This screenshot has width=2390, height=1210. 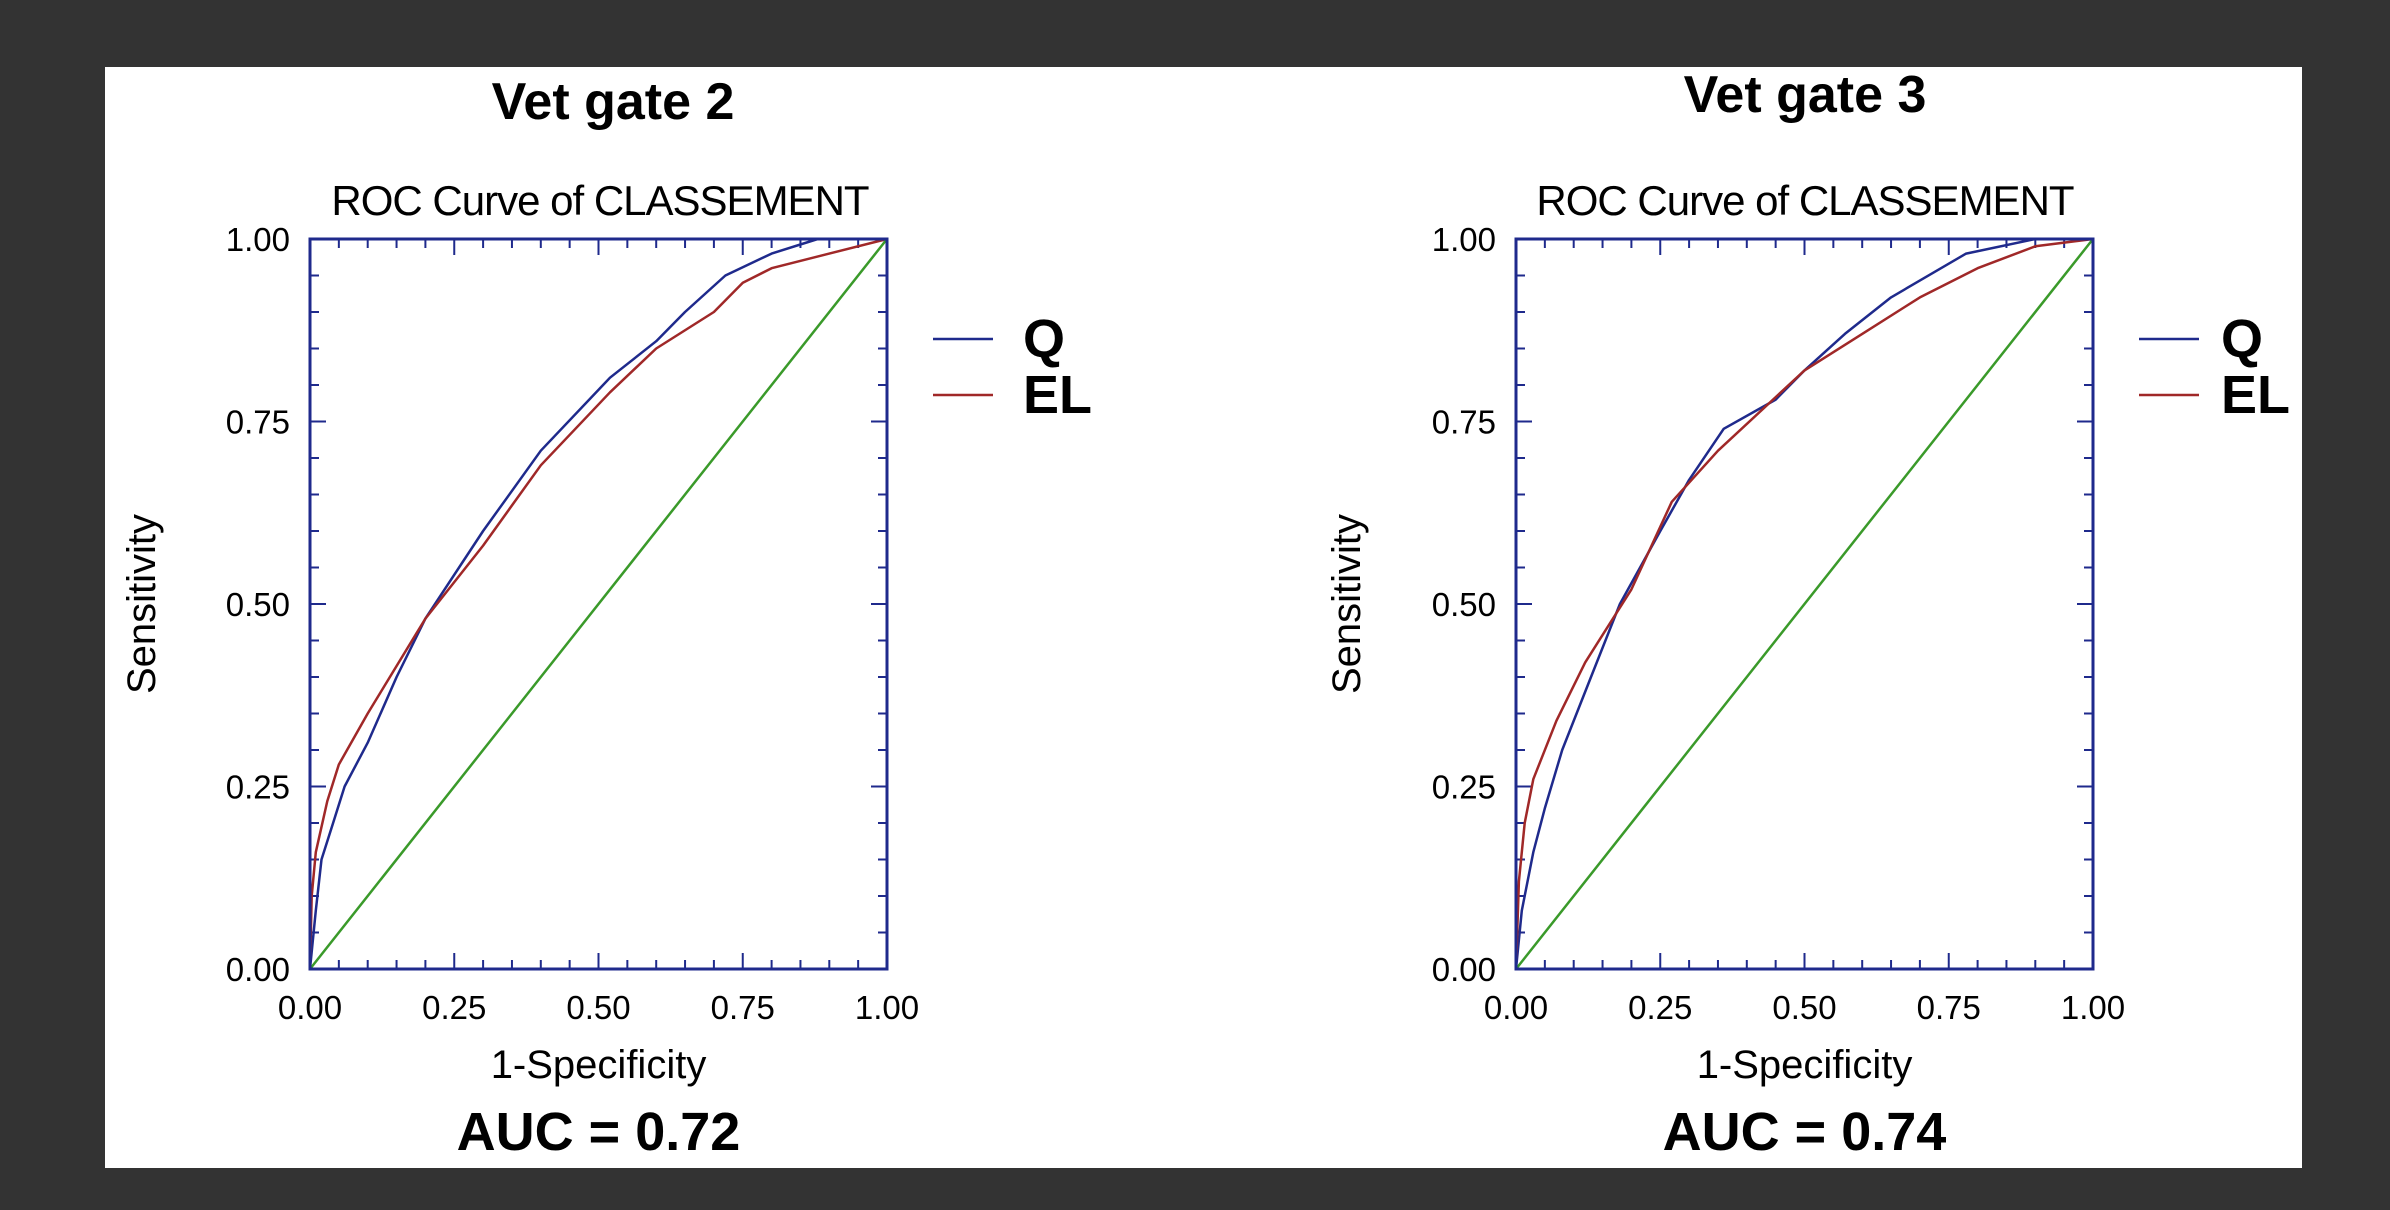 I want to click on chart2-x-axis-label: 1-Specificity, so click(x=1805, y=1065).